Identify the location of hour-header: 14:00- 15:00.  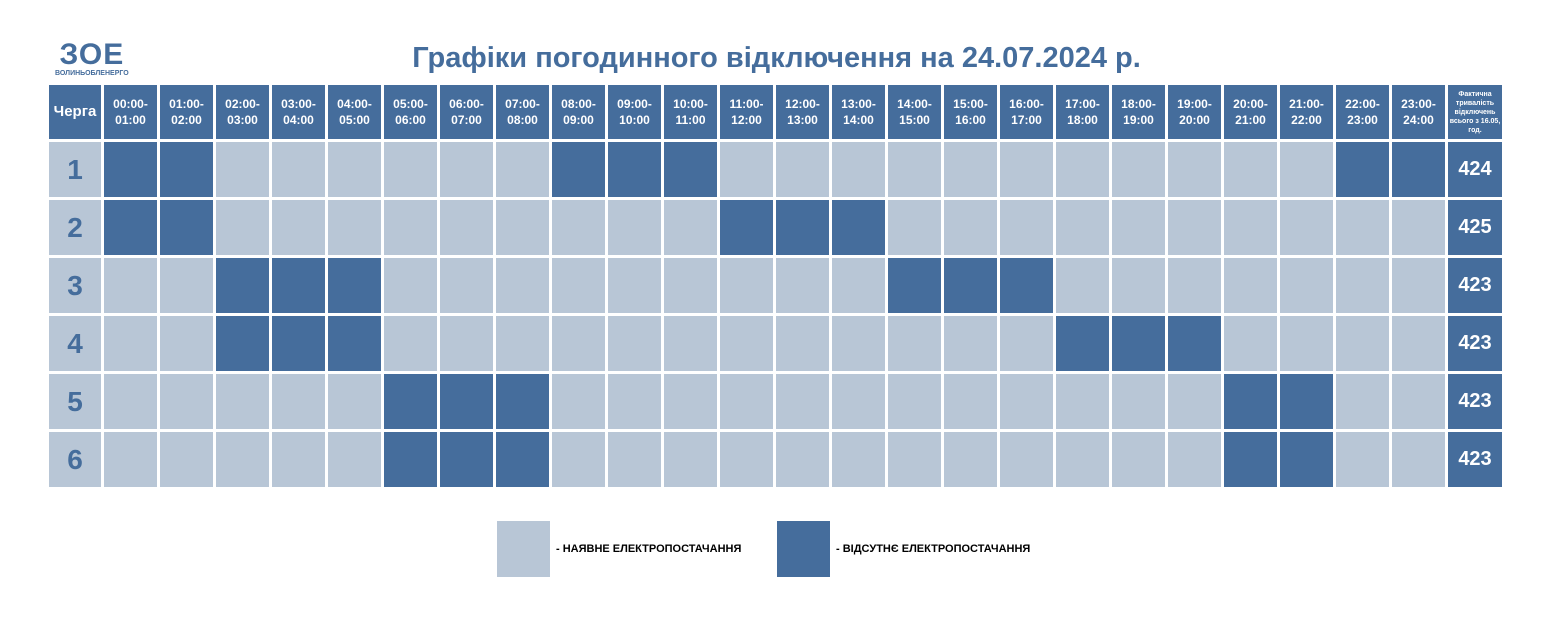
(914, 112).